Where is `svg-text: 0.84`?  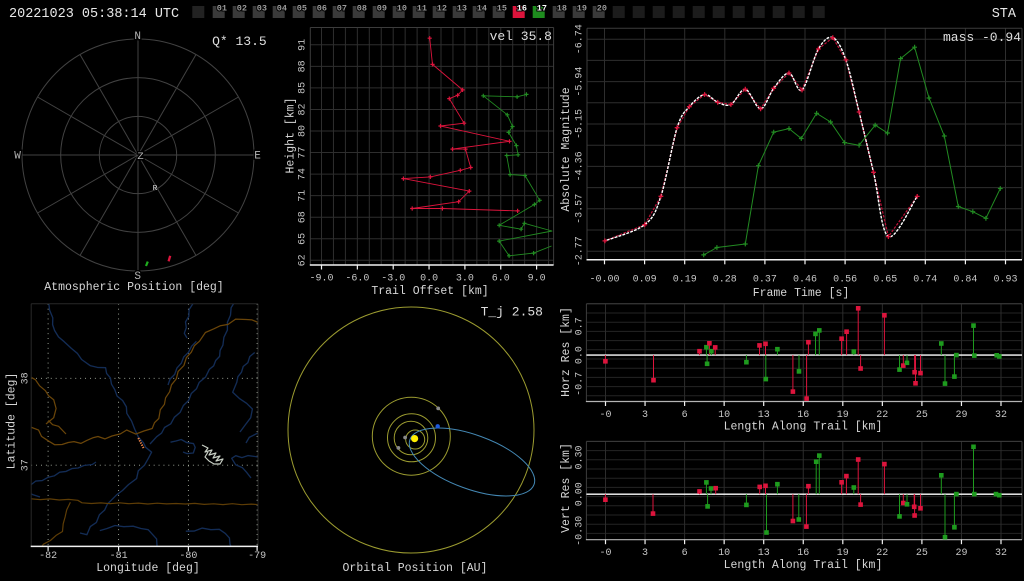 svg-text: 0.84 is located at coordinates (965, 280).